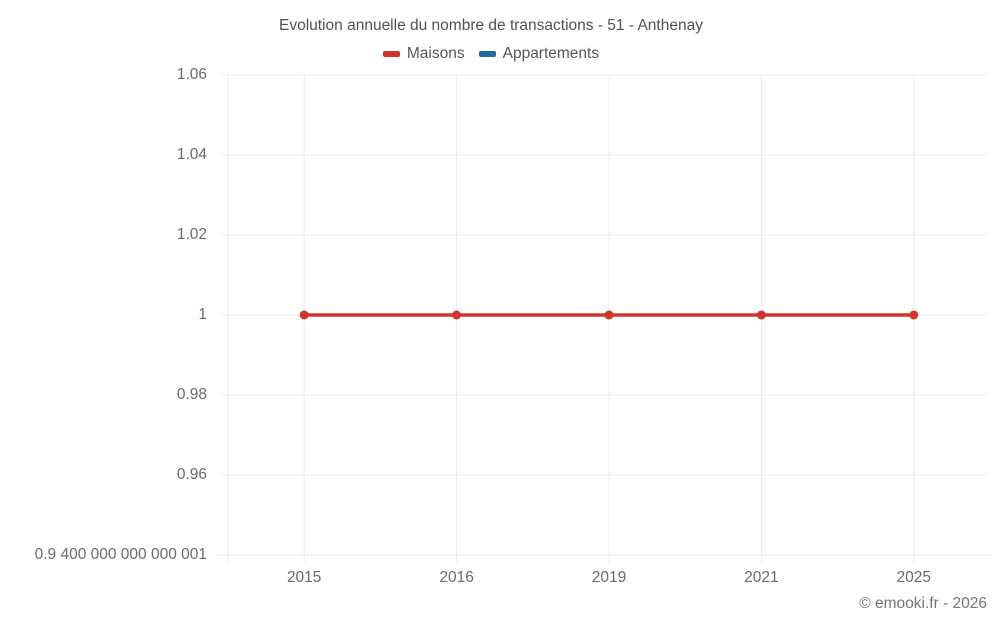 Image resolution: width=1000 pixels, height=625 pixels. What do you see at coordinates (191, 474) in the screenshot?
I see `y-tick-label: 0.96` at bounding box center [191, 474].